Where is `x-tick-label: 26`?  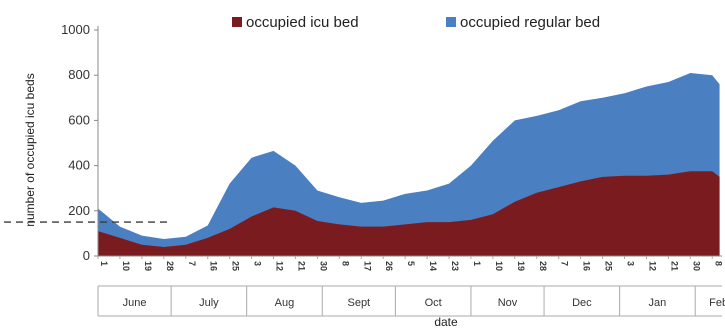
x-tick-label: 26 is located at coordinates (389, 266).